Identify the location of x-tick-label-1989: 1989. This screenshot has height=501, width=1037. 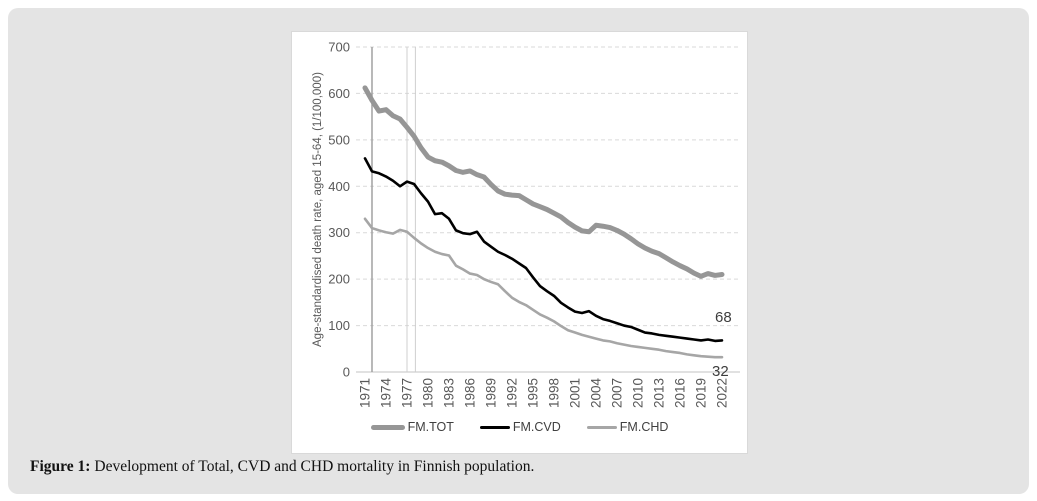
(491, 393).